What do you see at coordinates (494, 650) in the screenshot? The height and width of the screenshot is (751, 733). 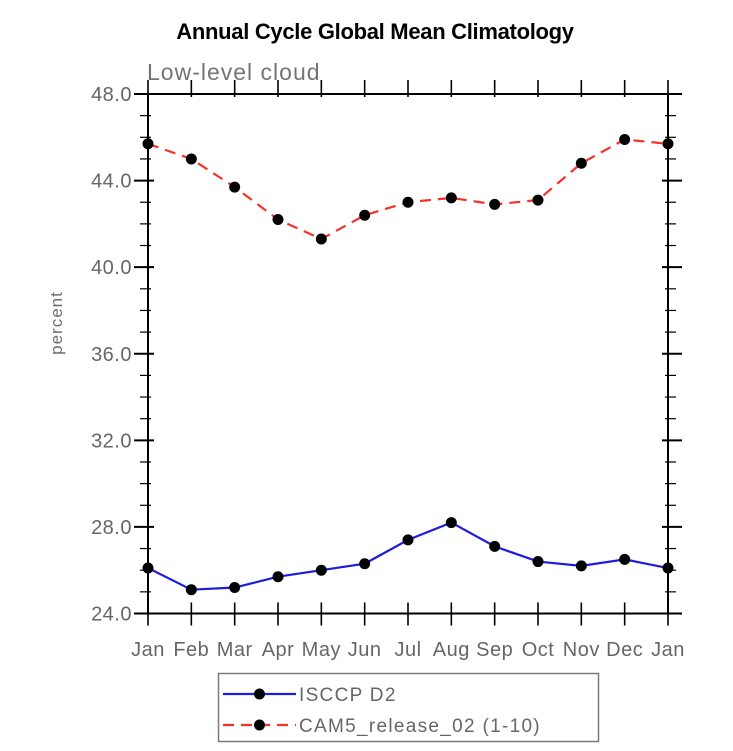 I see `x-tick-label: Sep` at bounding box center [494, 650].